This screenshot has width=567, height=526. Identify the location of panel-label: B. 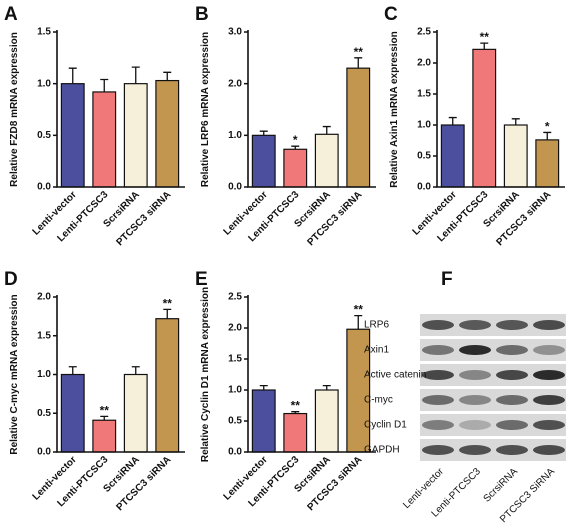
(202, 14).